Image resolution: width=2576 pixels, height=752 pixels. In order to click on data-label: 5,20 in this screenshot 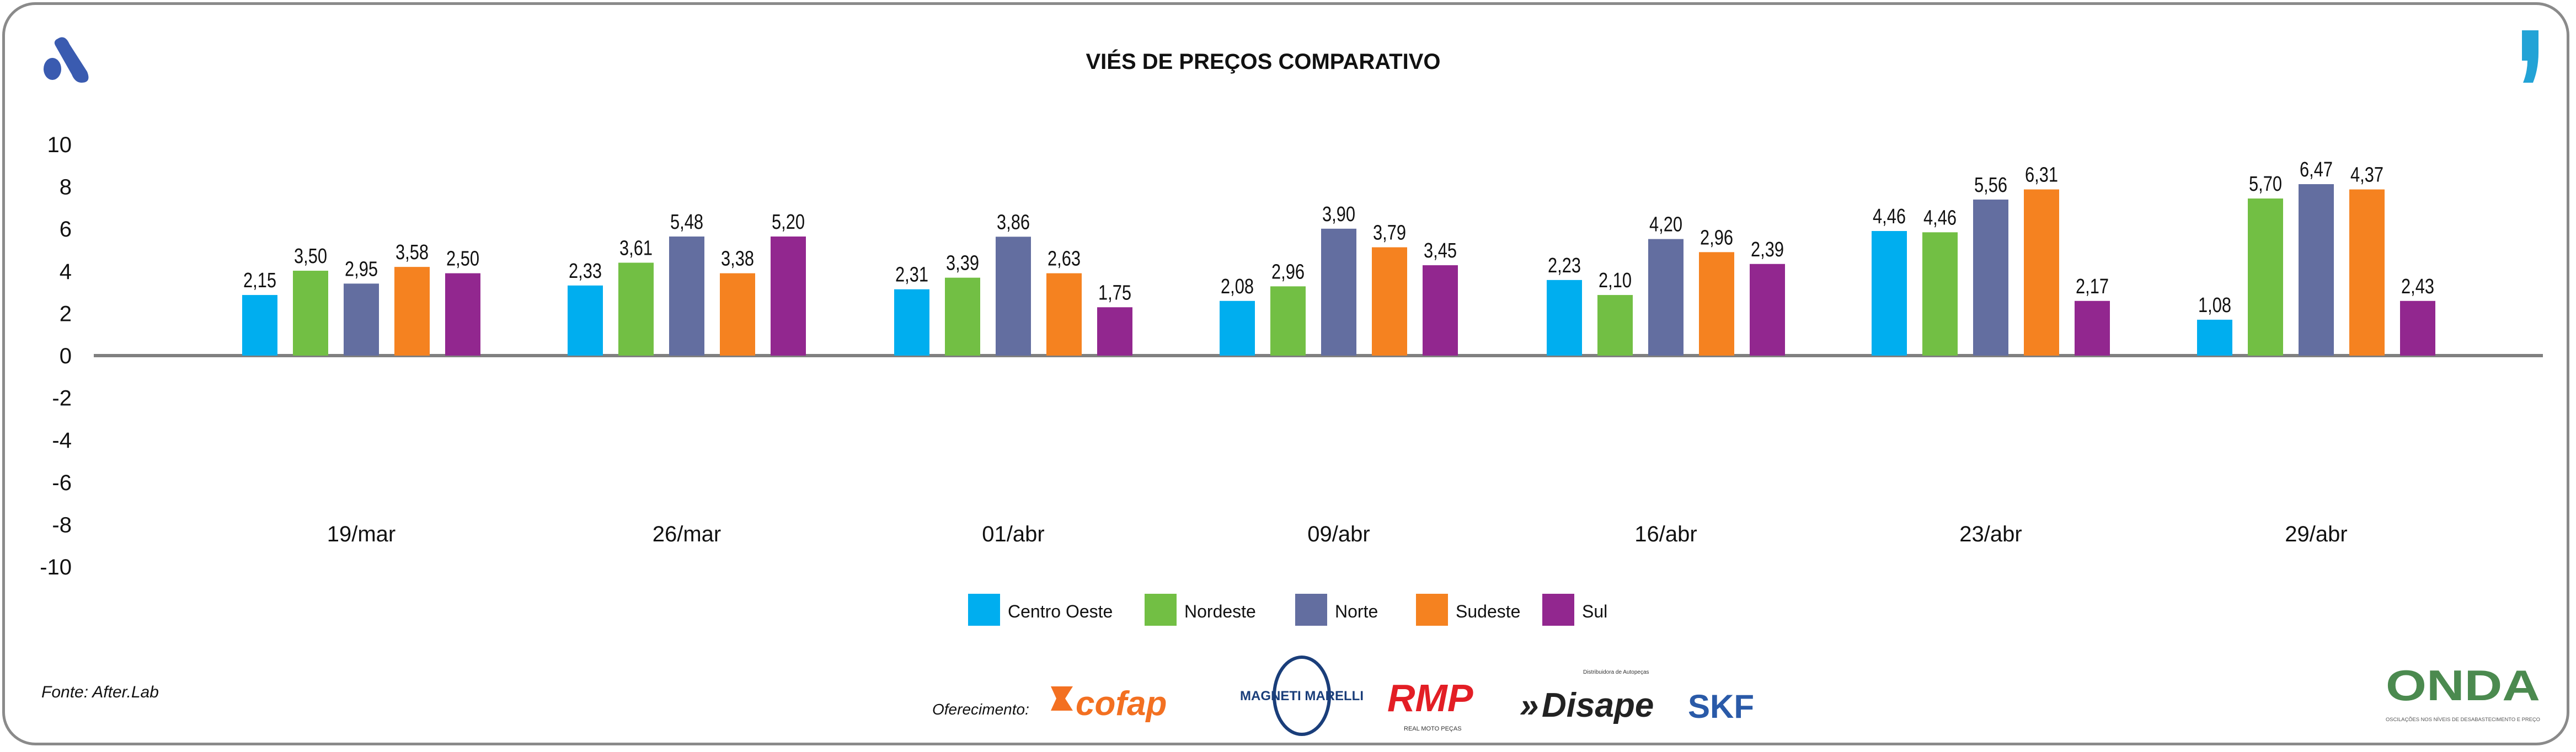, I will do `click(788, 222)`.